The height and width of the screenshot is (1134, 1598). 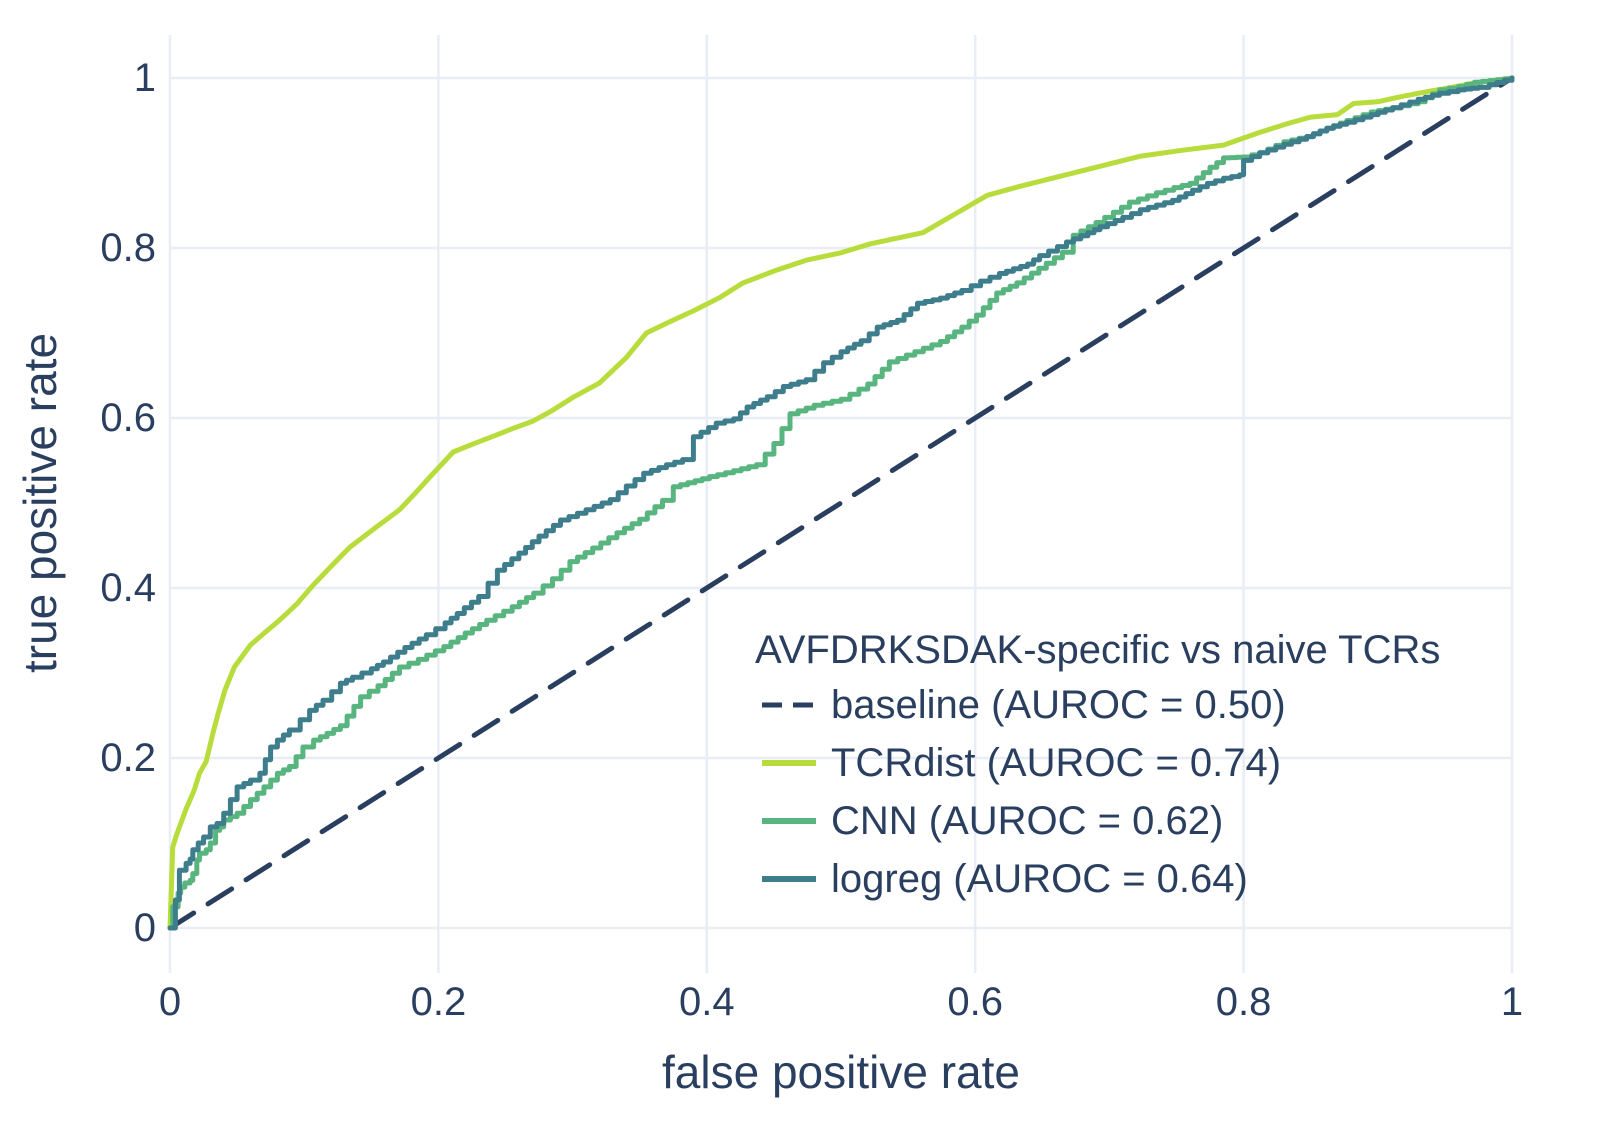 What do you see at coordinates (789, 705) in the screenshot?
I see `baseline-dashed-line-swatch` at bounding box center [789, 705].